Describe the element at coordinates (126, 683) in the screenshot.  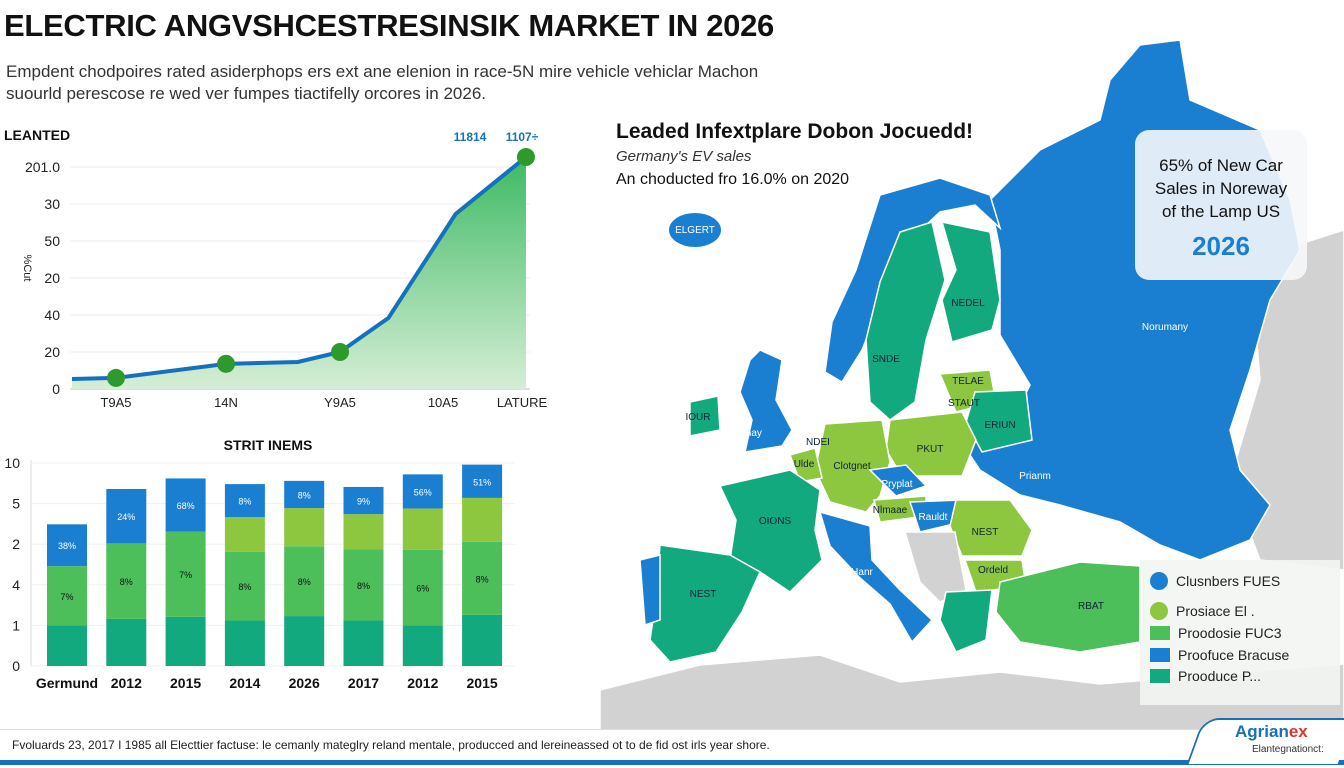
I see `x-tick-label: 2012` at that location.